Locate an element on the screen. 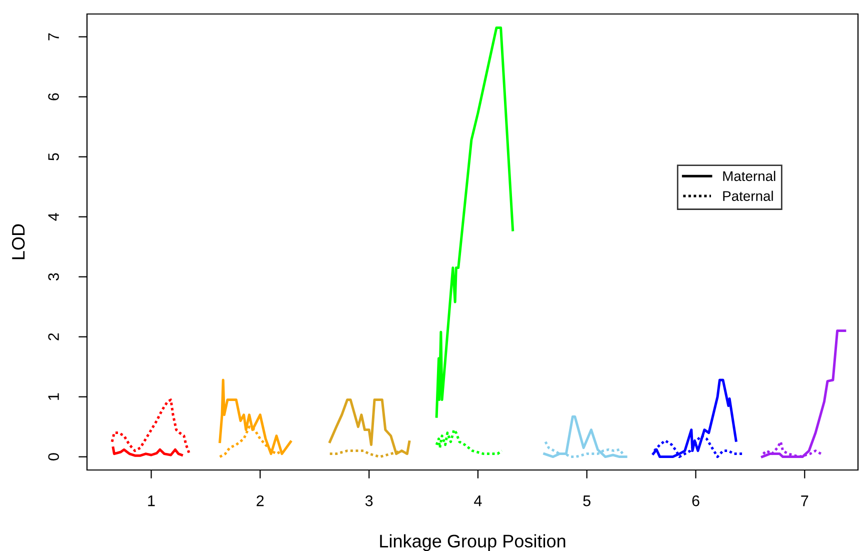  y-tick-label: 1 is located at coordinates (53, 396).